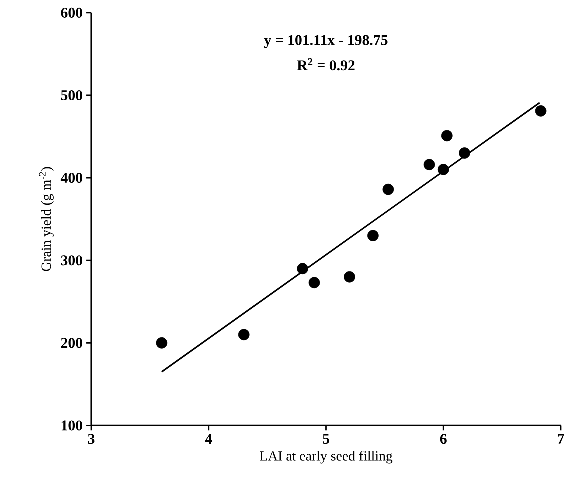 The height and width of the screenshot is (486, 568). Describe the element at coordinates (72, 425) in the screenshot. I see `y-tick-label: 100` at that location.